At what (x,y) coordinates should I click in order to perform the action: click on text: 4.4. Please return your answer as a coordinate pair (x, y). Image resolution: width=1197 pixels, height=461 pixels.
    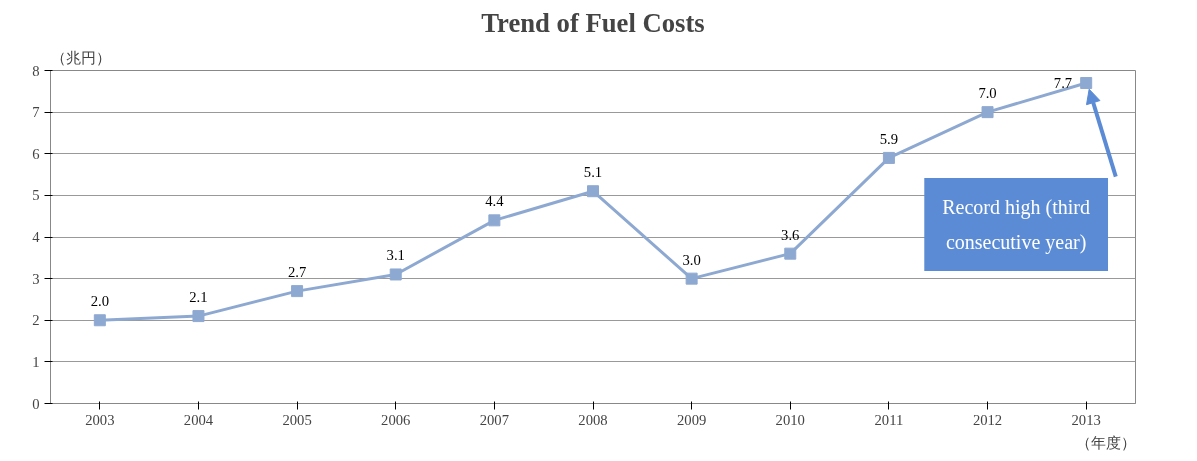
    Looking at the image, I should click on (494, 201).